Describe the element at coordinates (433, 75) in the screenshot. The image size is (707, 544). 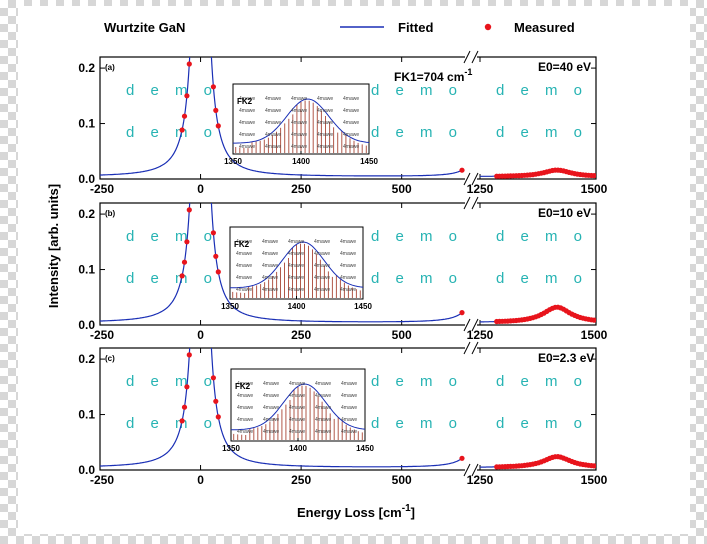
I see `peak-label: FK1=704 cm-1` at that location.